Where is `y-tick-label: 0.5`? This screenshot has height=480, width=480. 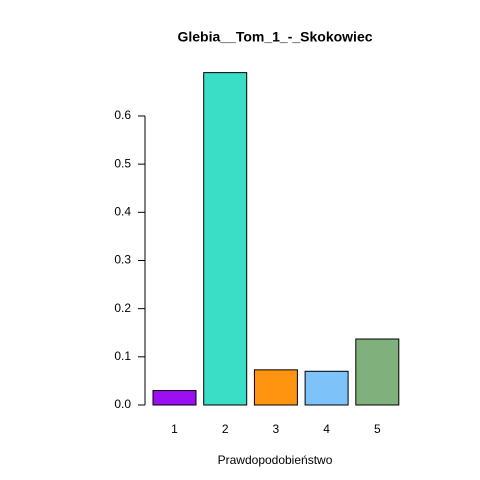
y-tick-label: 0.5 is located at coordinates (122, 163).